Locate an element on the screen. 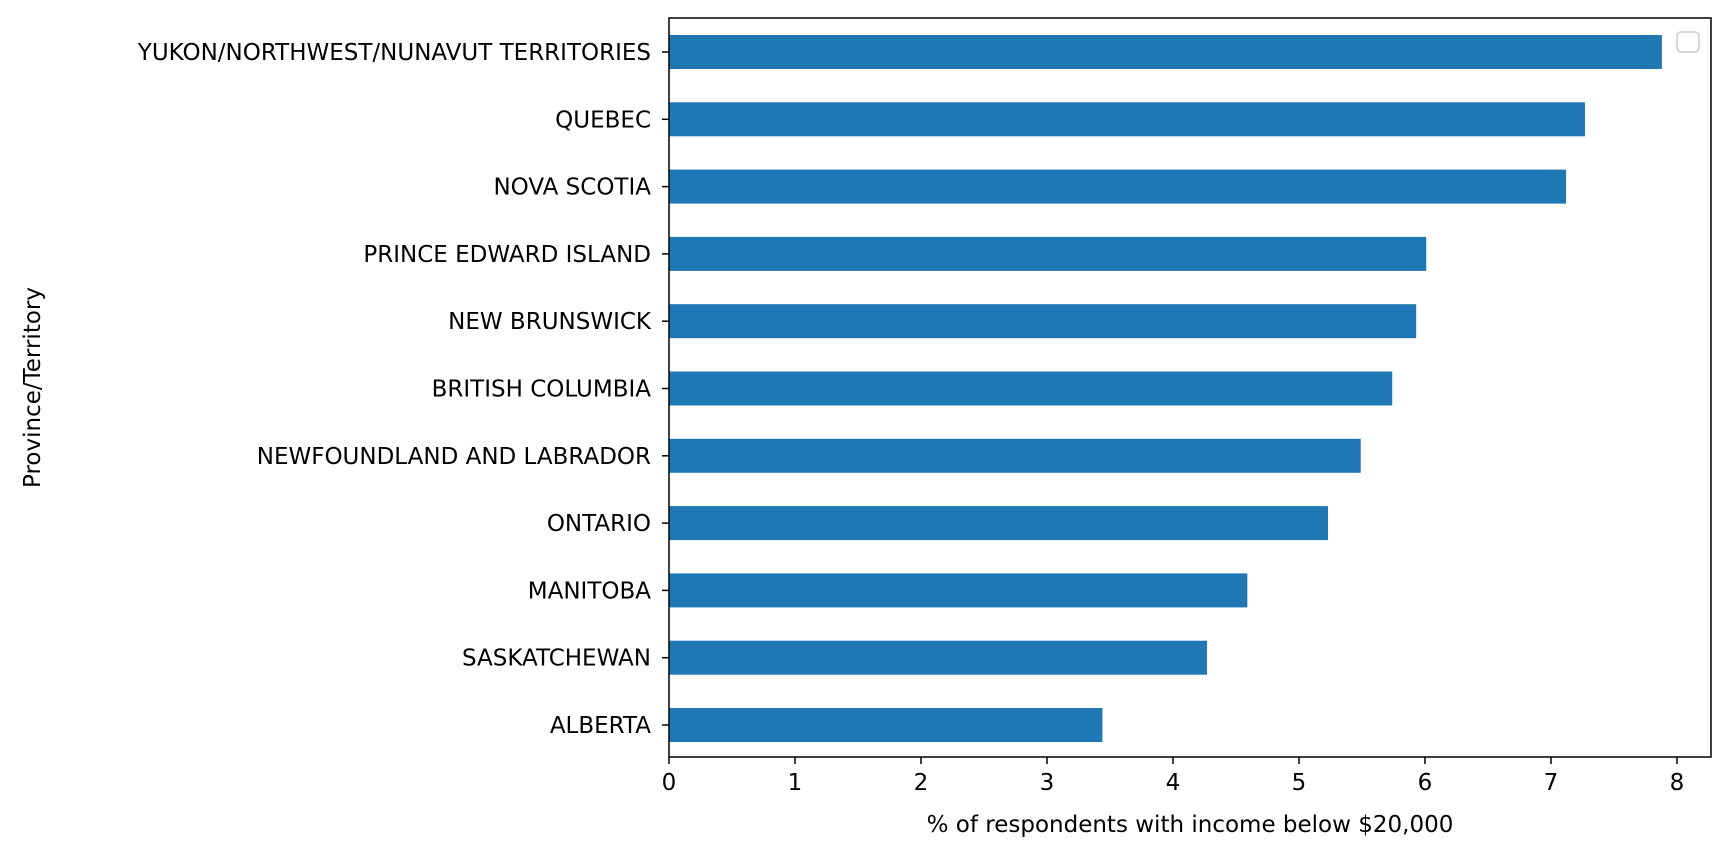 This screenshot has height=858, width=1730. y-tick-label: QUEBEC is located at coordinates (603, 120).